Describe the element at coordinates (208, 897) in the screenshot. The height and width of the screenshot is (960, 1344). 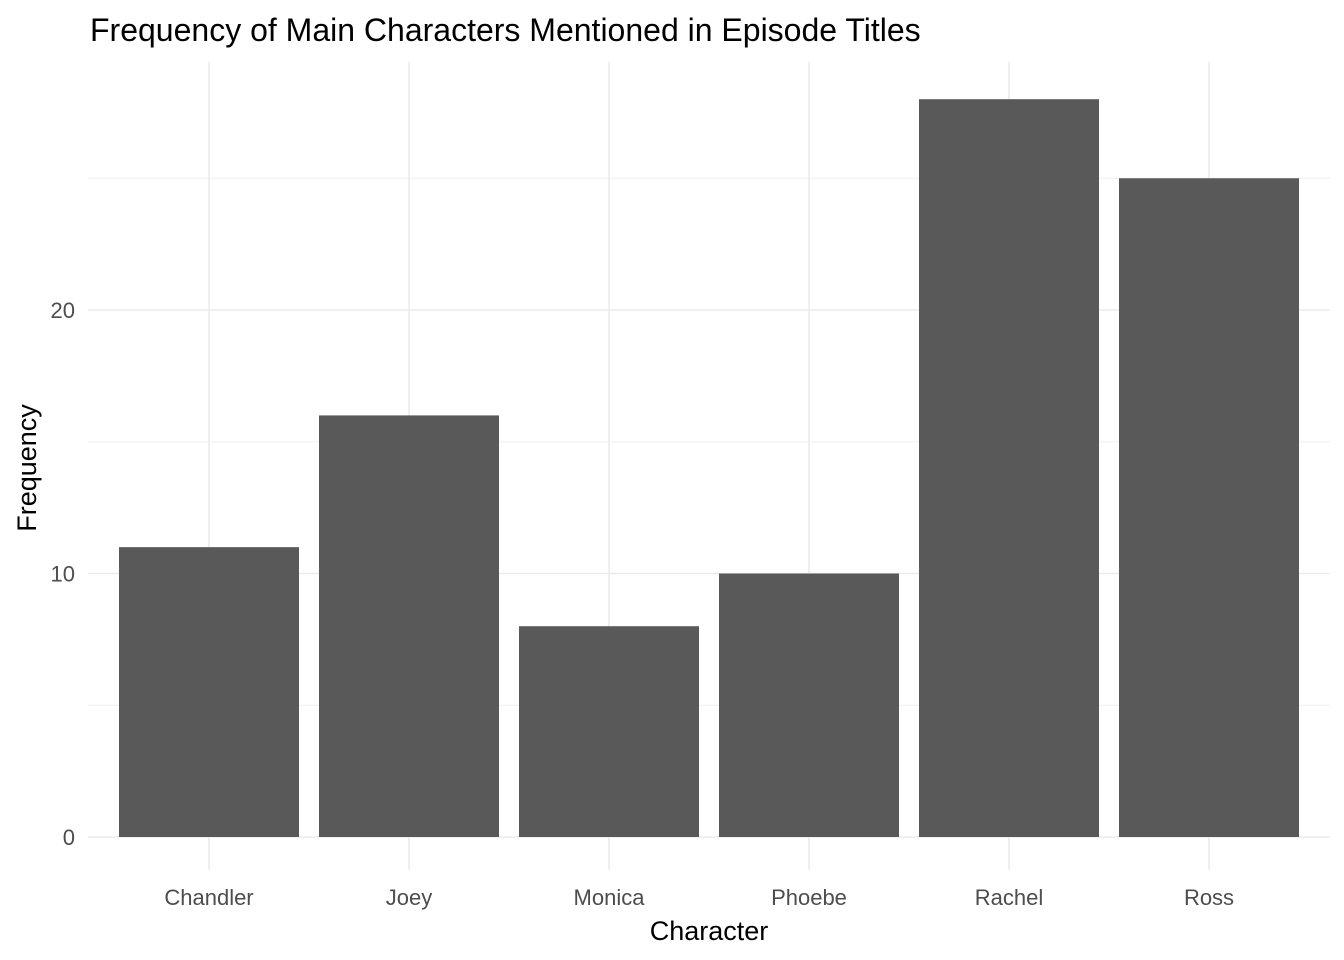
I see `x-tick-label: Chandler` at that location.